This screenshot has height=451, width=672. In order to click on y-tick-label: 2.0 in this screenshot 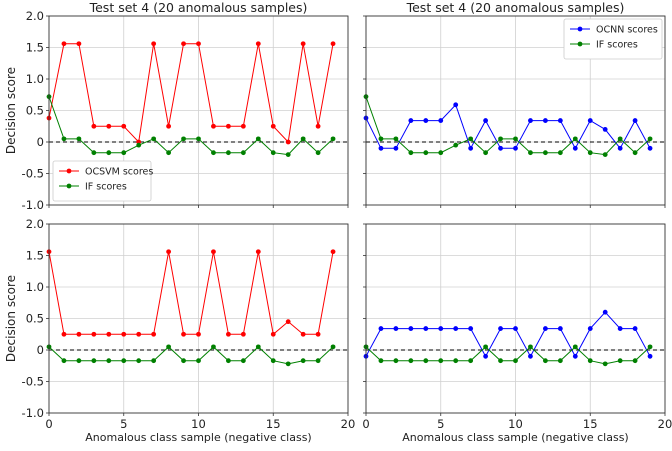, I will do `click(35, 224)`.